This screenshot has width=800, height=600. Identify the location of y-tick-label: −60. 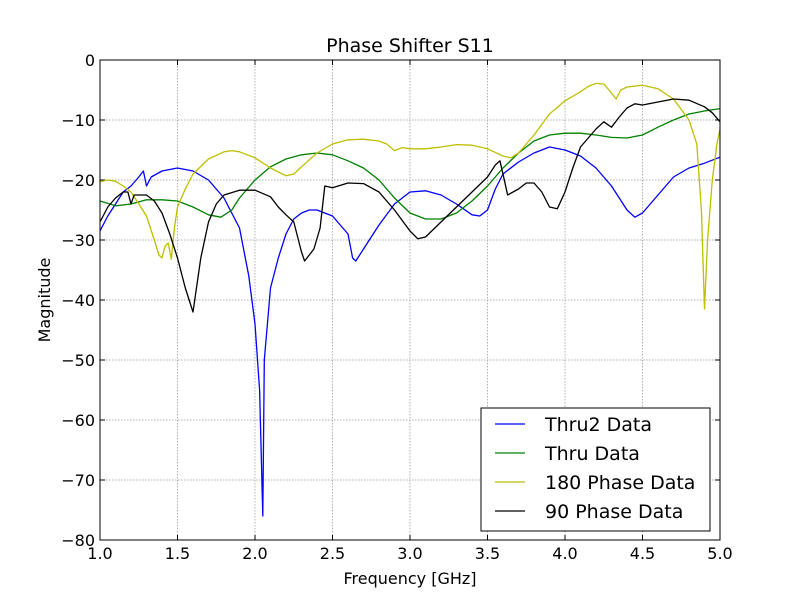
(78, 420).